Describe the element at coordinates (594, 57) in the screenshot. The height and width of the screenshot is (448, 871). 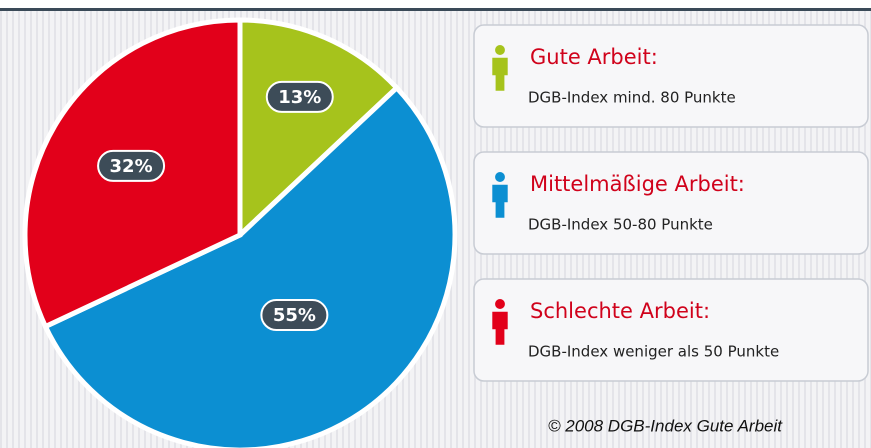
I see `legend-title: Gute Arbeit:` at that location.